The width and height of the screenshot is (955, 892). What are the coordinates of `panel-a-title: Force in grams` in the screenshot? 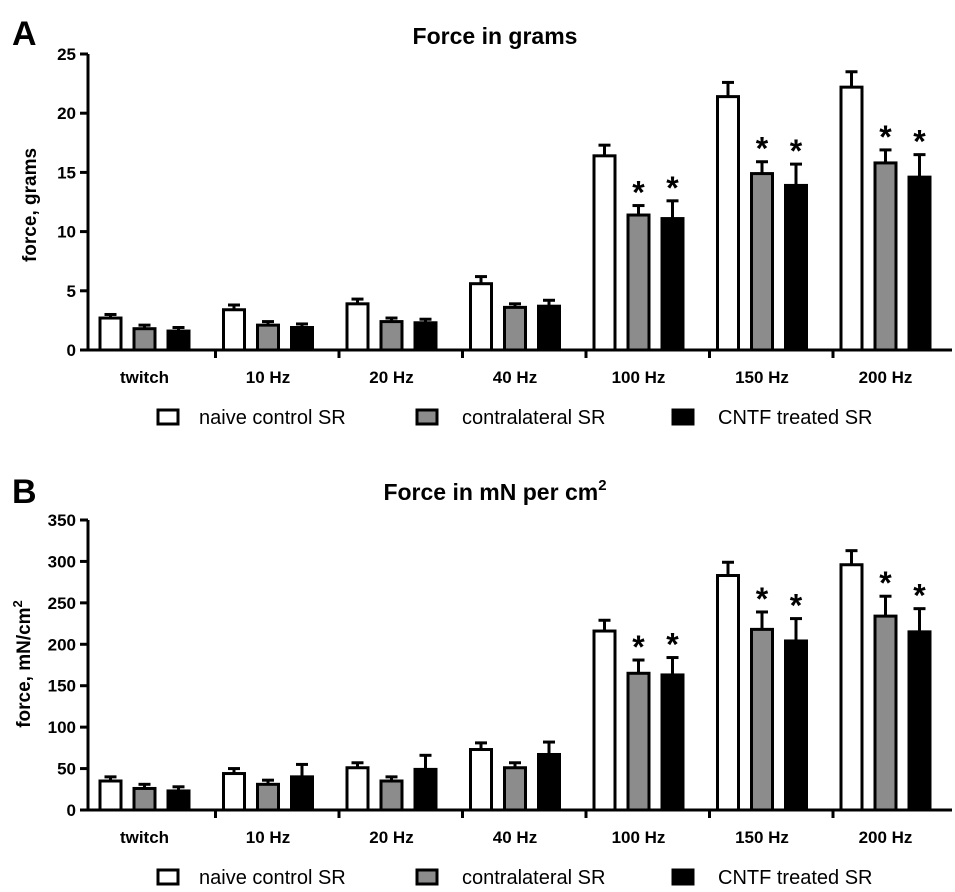 It's located at (495, 36).